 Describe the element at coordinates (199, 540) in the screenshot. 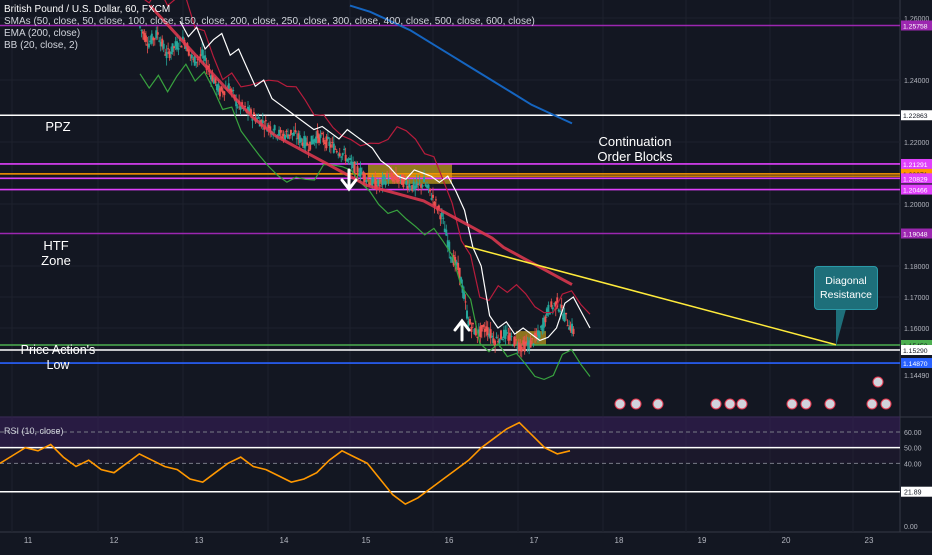

I see `time-tick-label: 13` at that location.